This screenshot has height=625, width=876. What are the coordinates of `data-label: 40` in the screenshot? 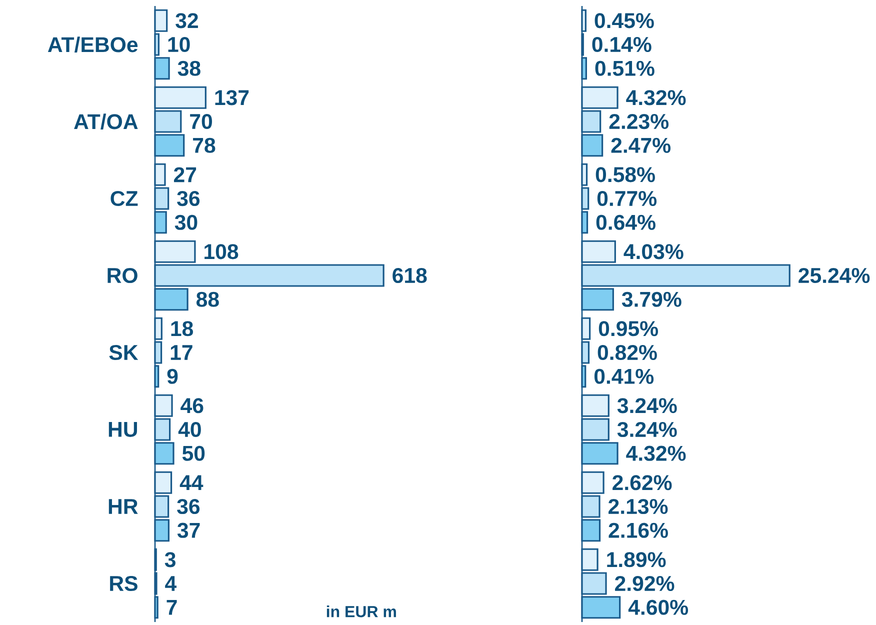 It's located at (189, 430).